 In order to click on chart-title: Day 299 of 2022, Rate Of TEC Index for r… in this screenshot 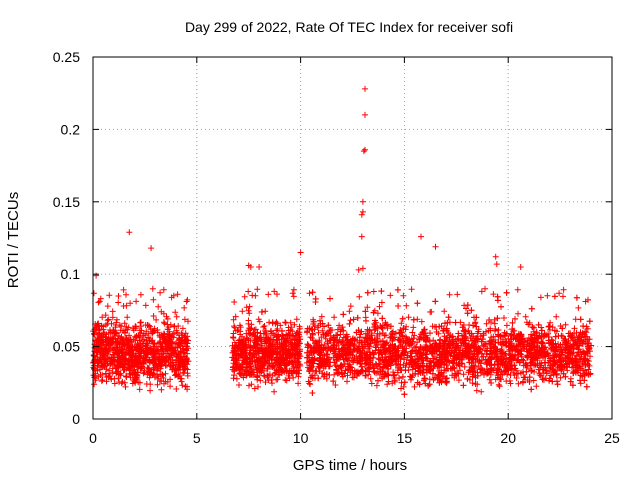, I will do `click(349, 27)`.